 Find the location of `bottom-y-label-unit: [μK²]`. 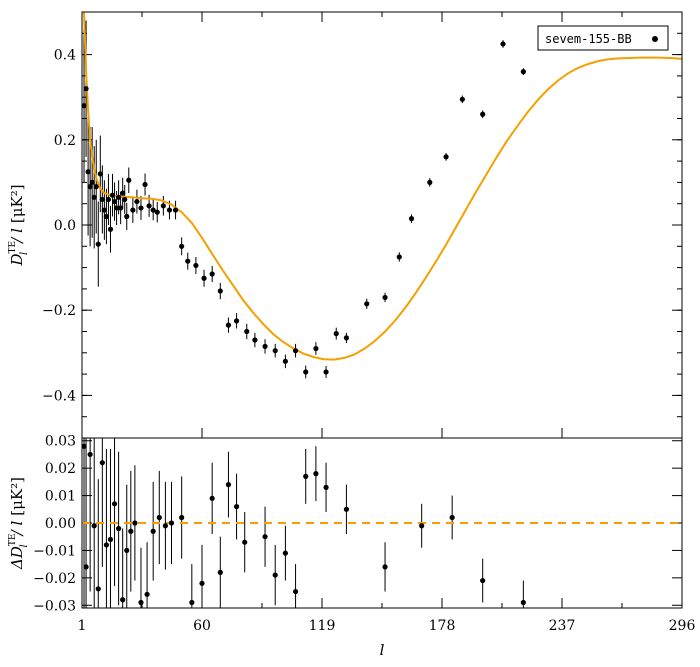

bottom-y-label-unit: [μK²] is located at coordinates (17, 496).